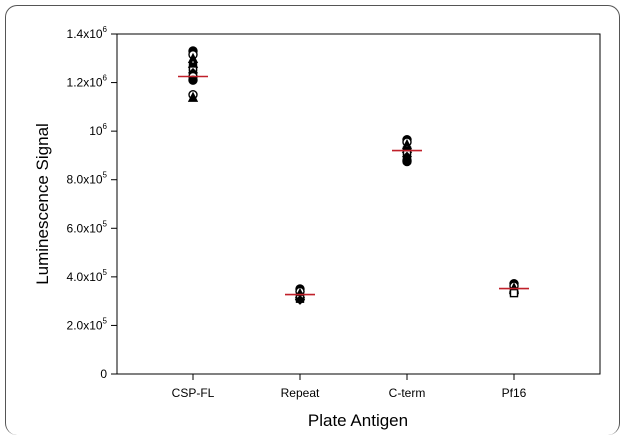 Image resolution: width=627 pixels, height=435 pixels. What do you see at coordinates (85, 83) in the screenshot?
I see `y-tick-mantissa: 1.2x10` at bounding box center [85, 83].